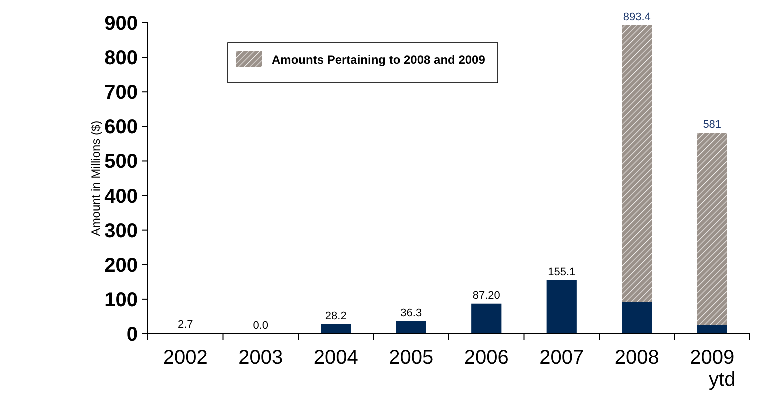 The image size is (760, 414). I want to click on x-tick-label: 2007, so click(562, 358).